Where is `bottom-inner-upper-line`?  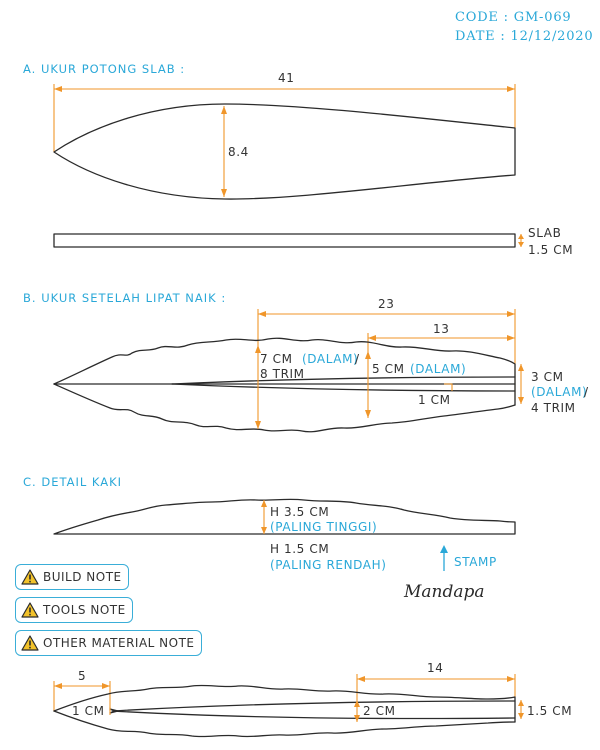
bottom-inner-upper-line is located at coordinates (313, 706).